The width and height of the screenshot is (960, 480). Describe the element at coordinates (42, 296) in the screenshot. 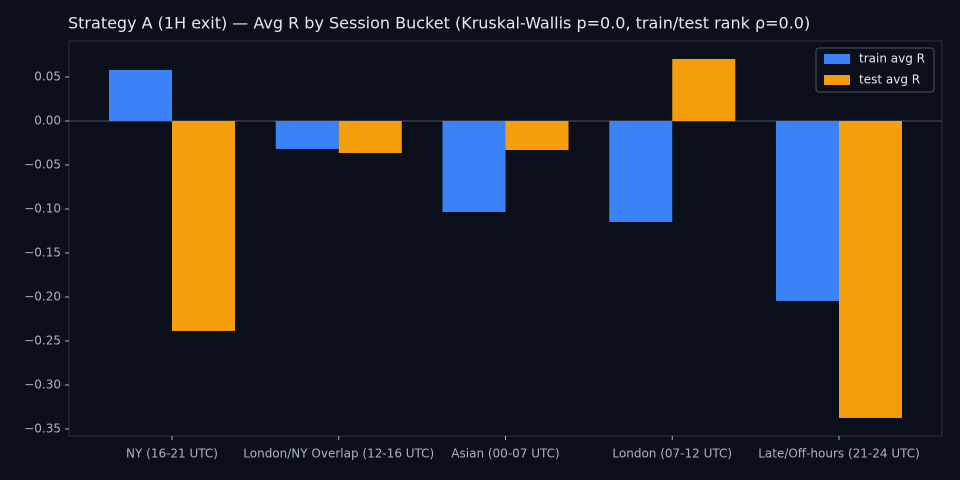

I see `y-tick-label: −0.20` at that location.